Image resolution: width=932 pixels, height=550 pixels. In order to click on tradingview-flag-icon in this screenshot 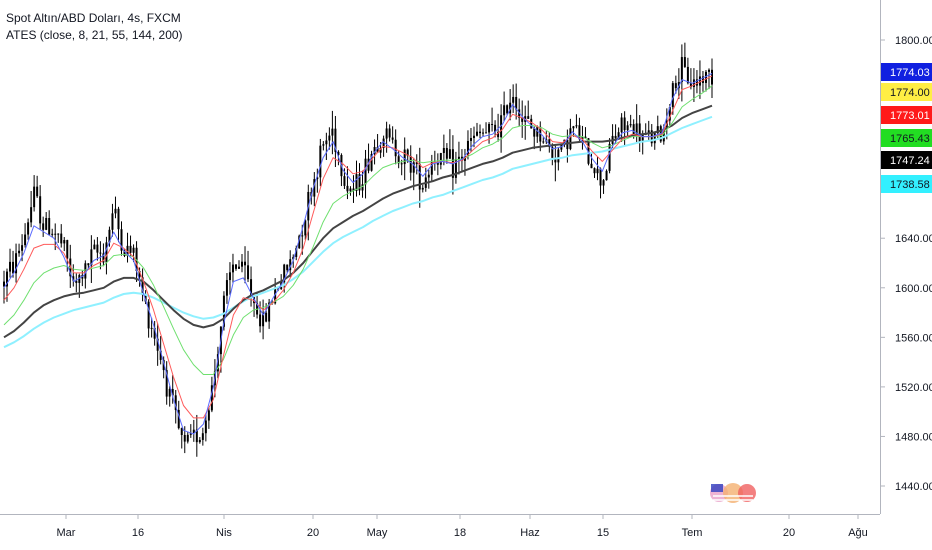, I will do `click(733, 493)`.